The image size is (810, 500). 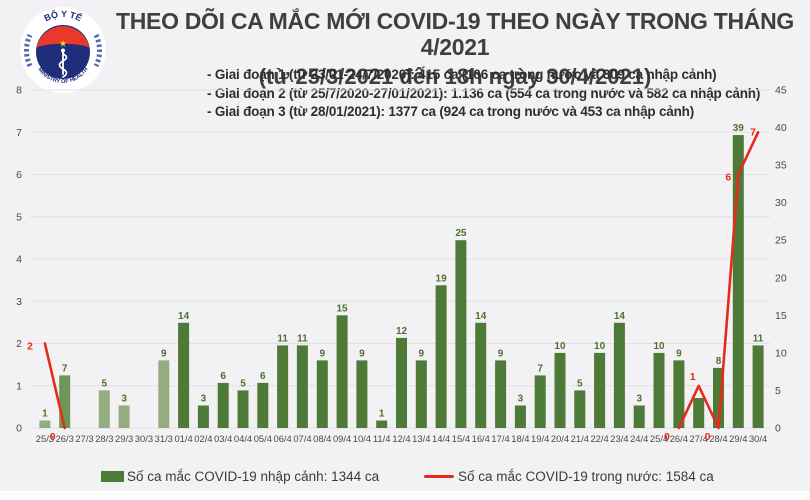 What do you see at coordinates (203, 416) in the screenshot?
I see `bar-02/4` at bounding box center [203, 416].